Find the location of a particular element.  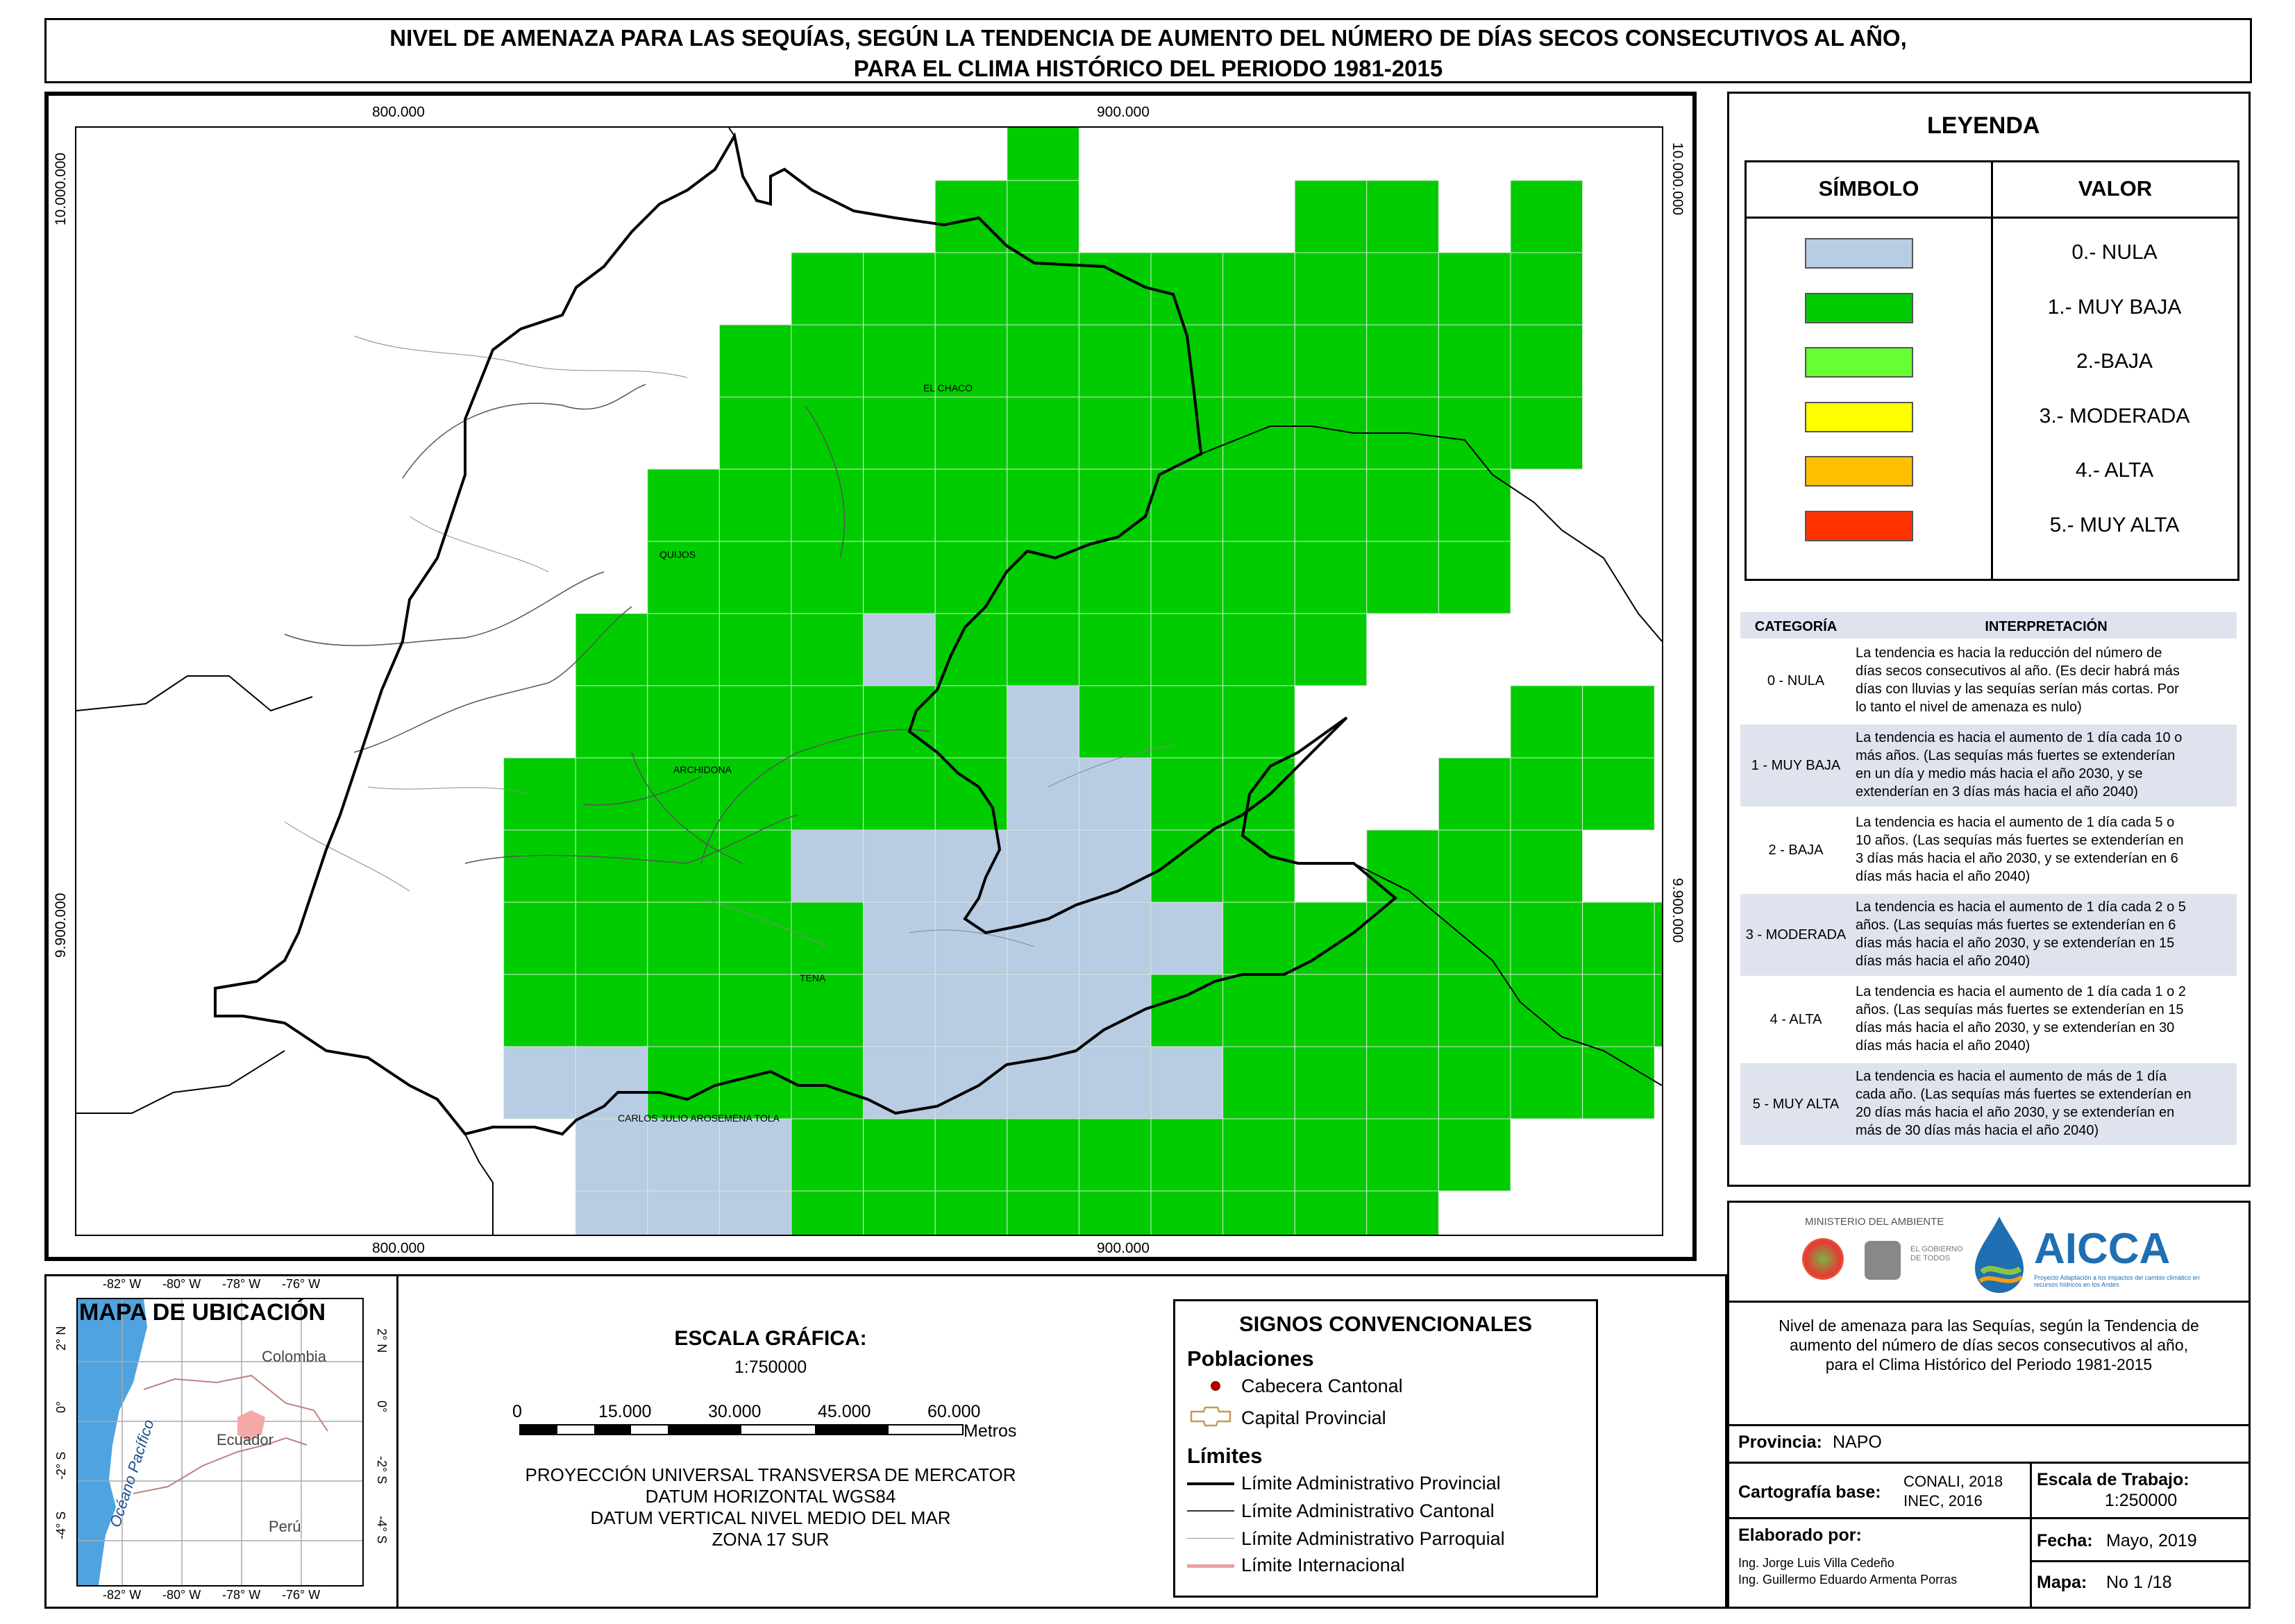

datum-horizontal: DATUM HORIZONTAL WGS84 is located at coordinates (770, 1496).